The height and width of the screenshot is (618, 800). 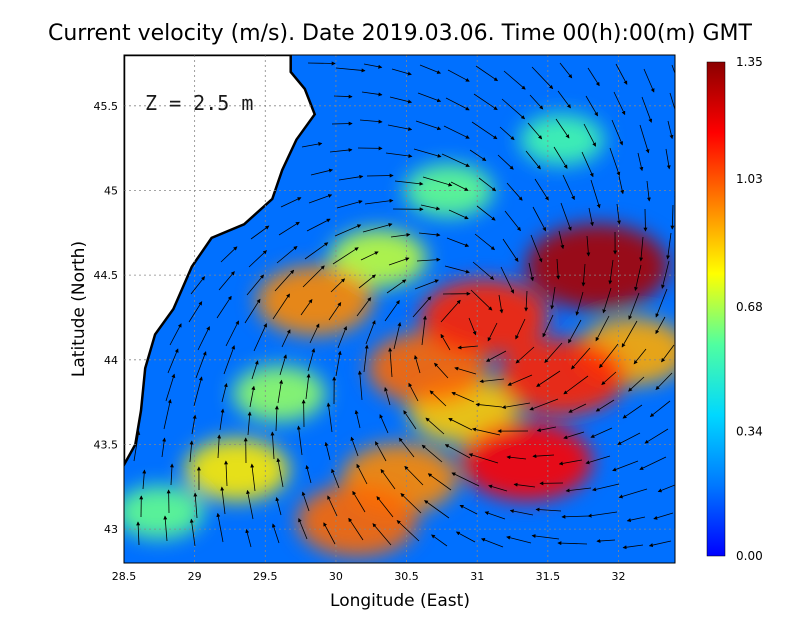 I want to click on colorbar-tick-label: 0.68, so click(x=749, y=307).